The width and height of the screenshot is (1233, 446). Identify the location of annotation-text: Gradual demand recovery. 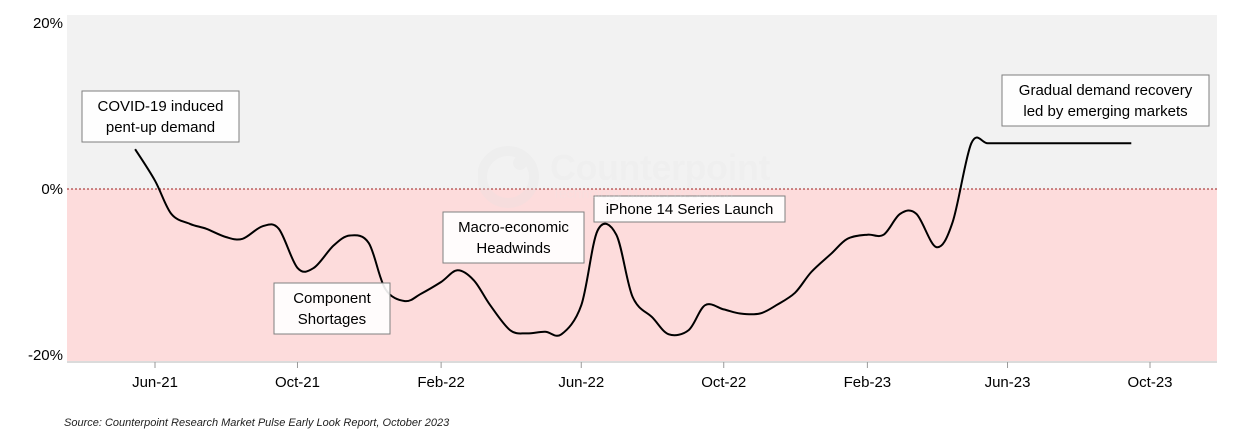
(1106, 90).